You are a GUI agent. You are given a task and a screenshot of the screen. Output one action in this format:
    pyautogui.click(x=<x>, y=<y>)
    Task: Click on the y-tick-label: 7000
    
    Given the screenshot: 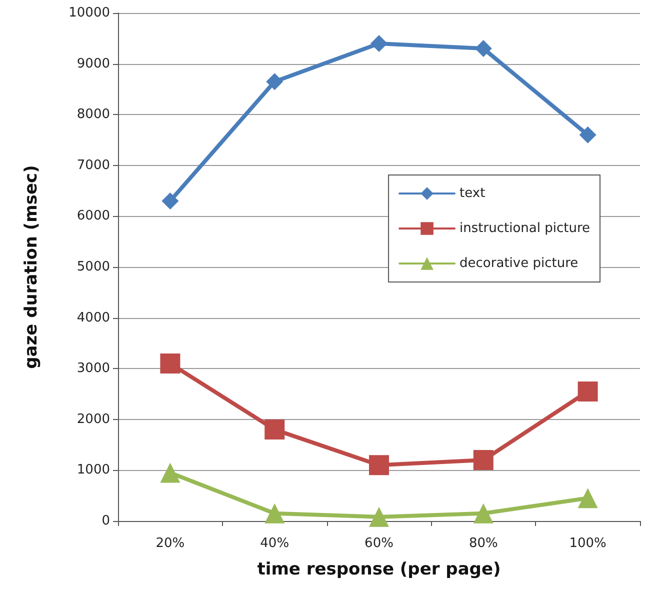 What is the action you would take?
    pyautogui.click(x=93, y=165)
    